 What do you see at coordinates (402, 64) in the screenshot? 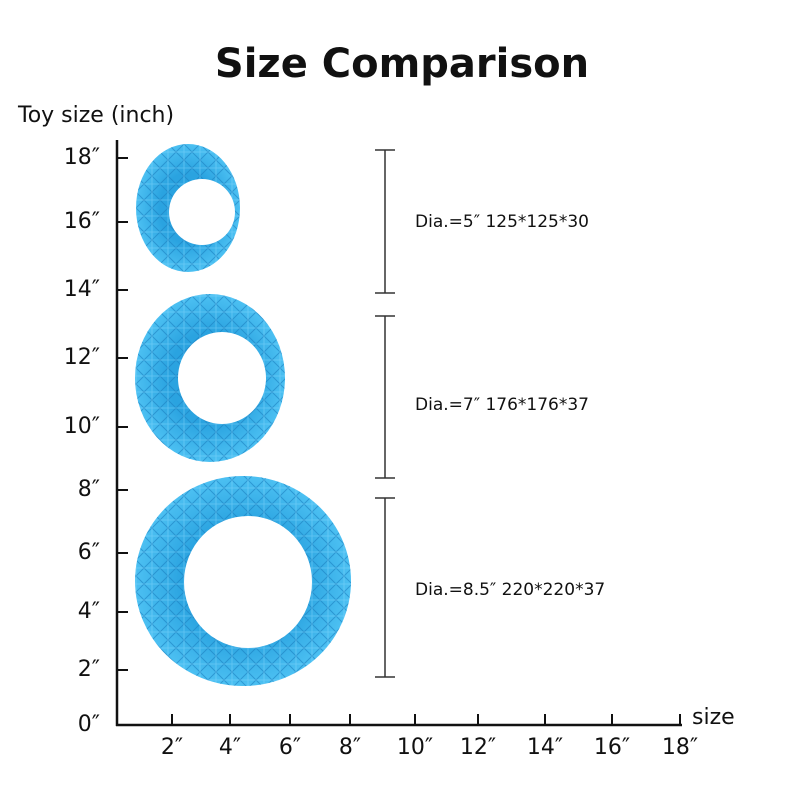
I see `title: Size Comparison` at bounding box center [402, 64].